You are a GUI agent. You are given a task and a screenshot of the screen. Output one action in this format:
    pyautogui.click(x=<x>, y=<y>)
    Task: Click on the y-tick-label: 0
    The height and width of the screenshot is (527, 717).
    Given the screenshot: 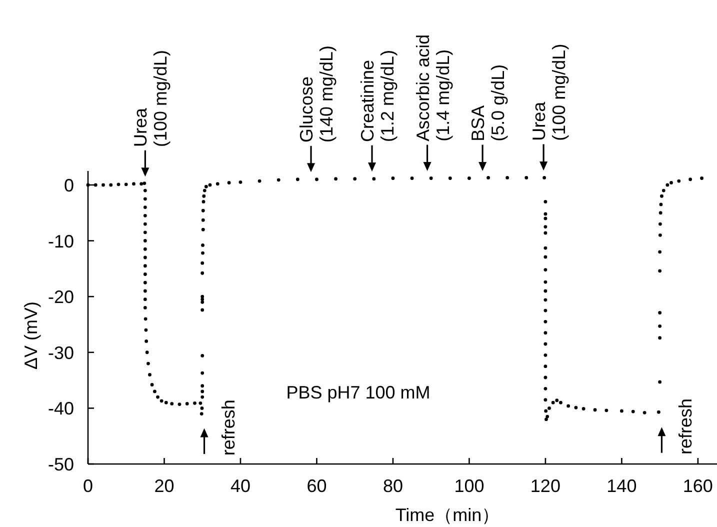 What is the action you would take?
    pyautogui.click(x=69, y=185)
    